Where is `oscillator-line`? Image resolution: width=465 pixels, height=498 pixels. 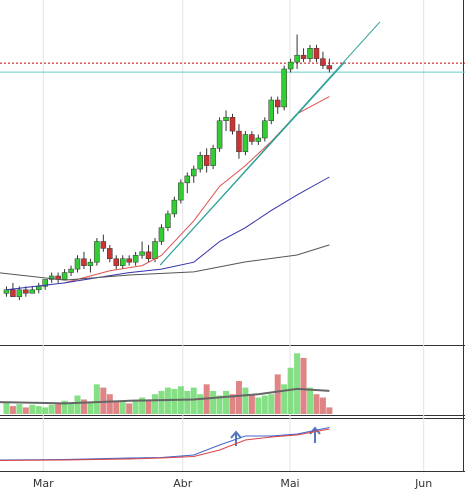
oscillator-line is located at coordinates (165, 444).